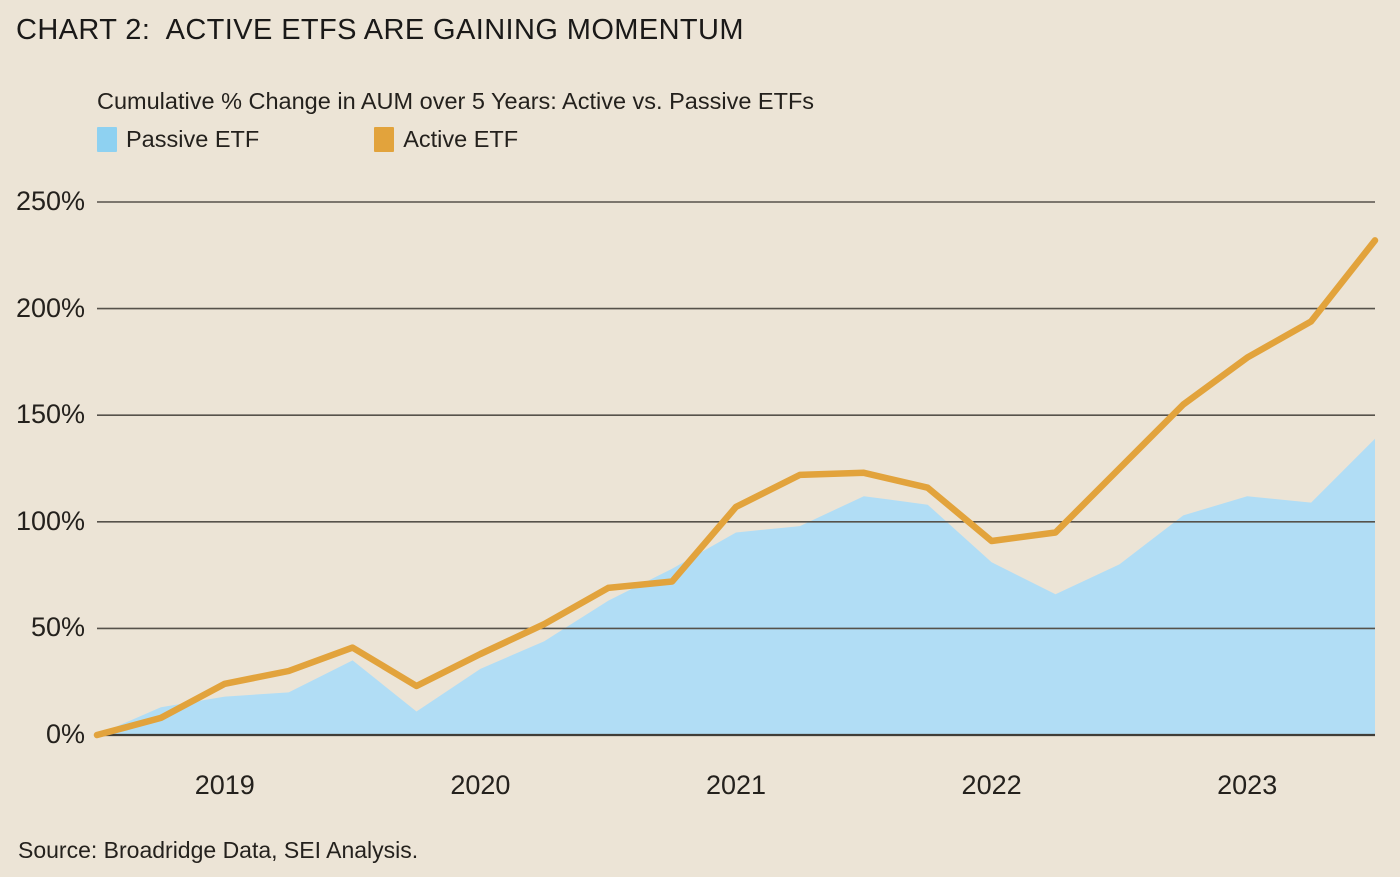 The image size is (1400, 877). What do you see at coordinates (65, 734) in the screenshot?
I see `y-tick-label-0%: 0%` at bounding box center [65, 734].